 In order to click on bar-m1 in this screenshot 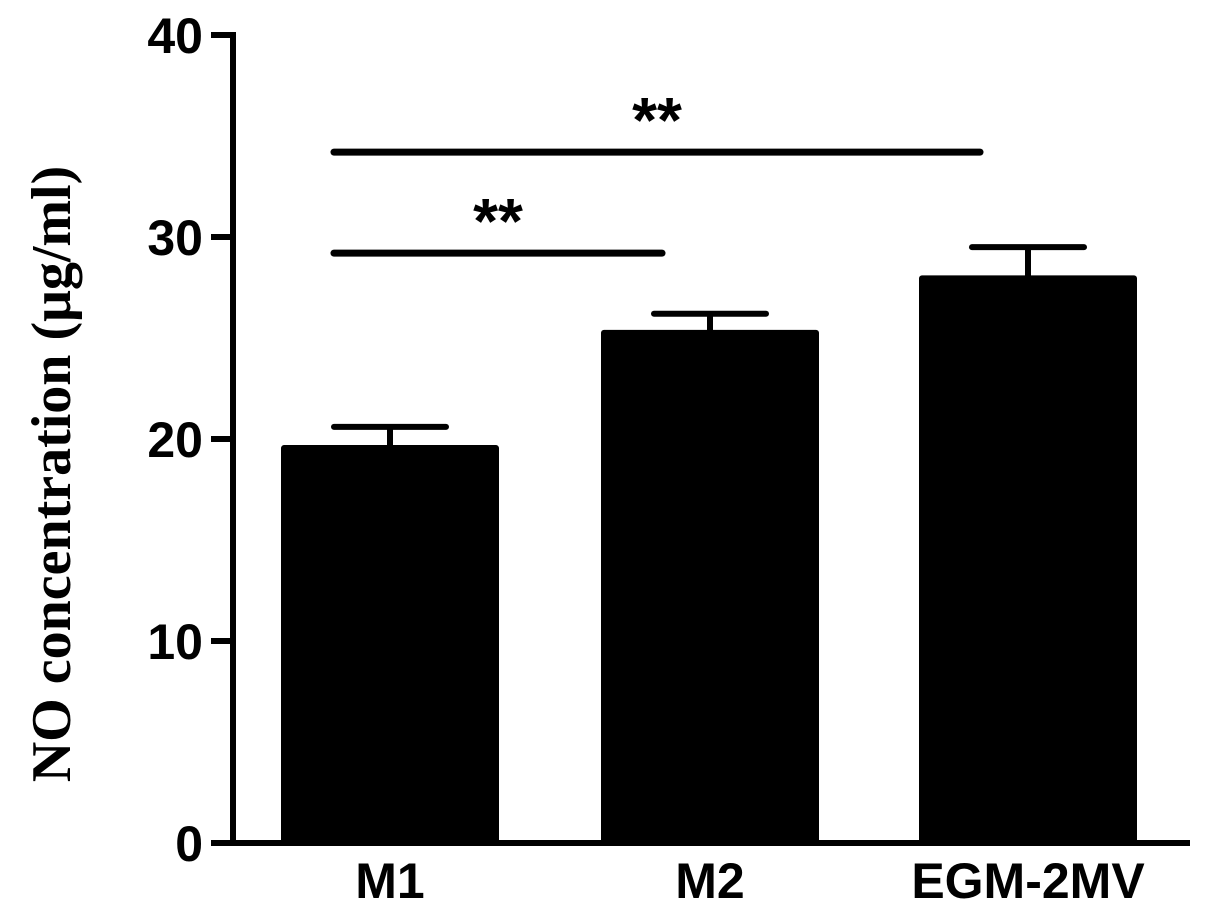, I will do `click(390, 644)`.